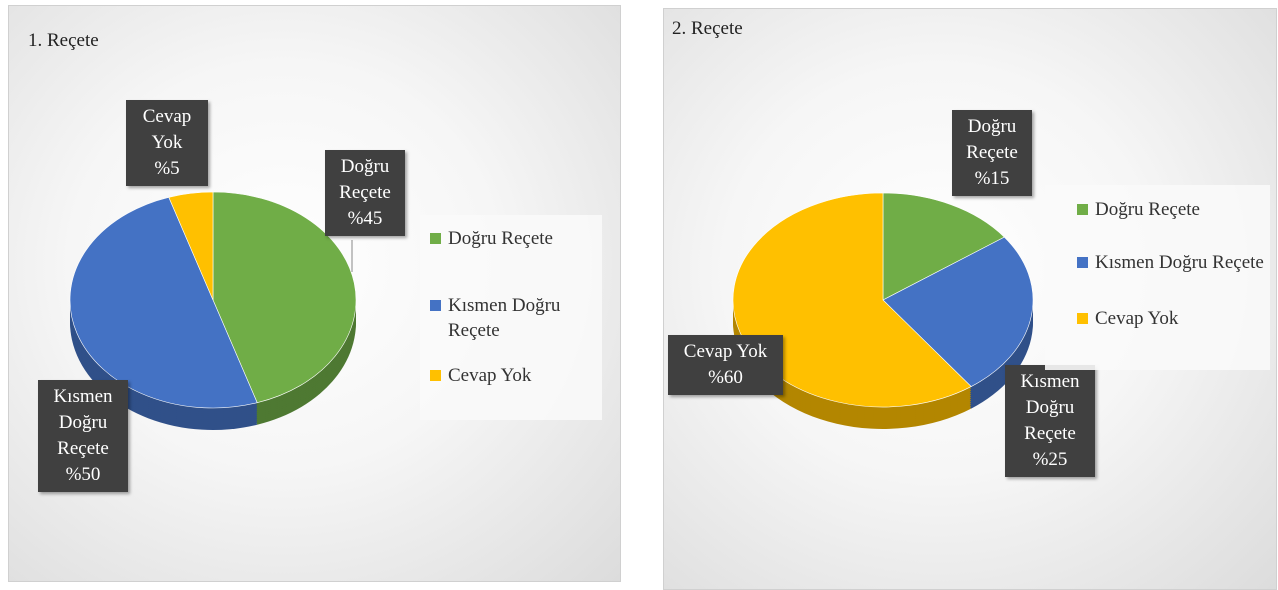  Describe the element at coordinates (707, 28) in the screenshot. I see `chart-title: 2. Reçete` at that location.